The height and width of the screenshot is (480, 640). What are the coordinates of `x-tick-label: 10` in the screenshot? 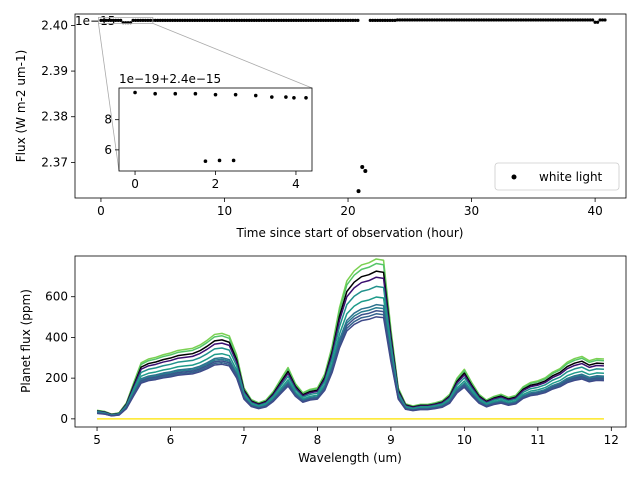 It's located at (464, 440).